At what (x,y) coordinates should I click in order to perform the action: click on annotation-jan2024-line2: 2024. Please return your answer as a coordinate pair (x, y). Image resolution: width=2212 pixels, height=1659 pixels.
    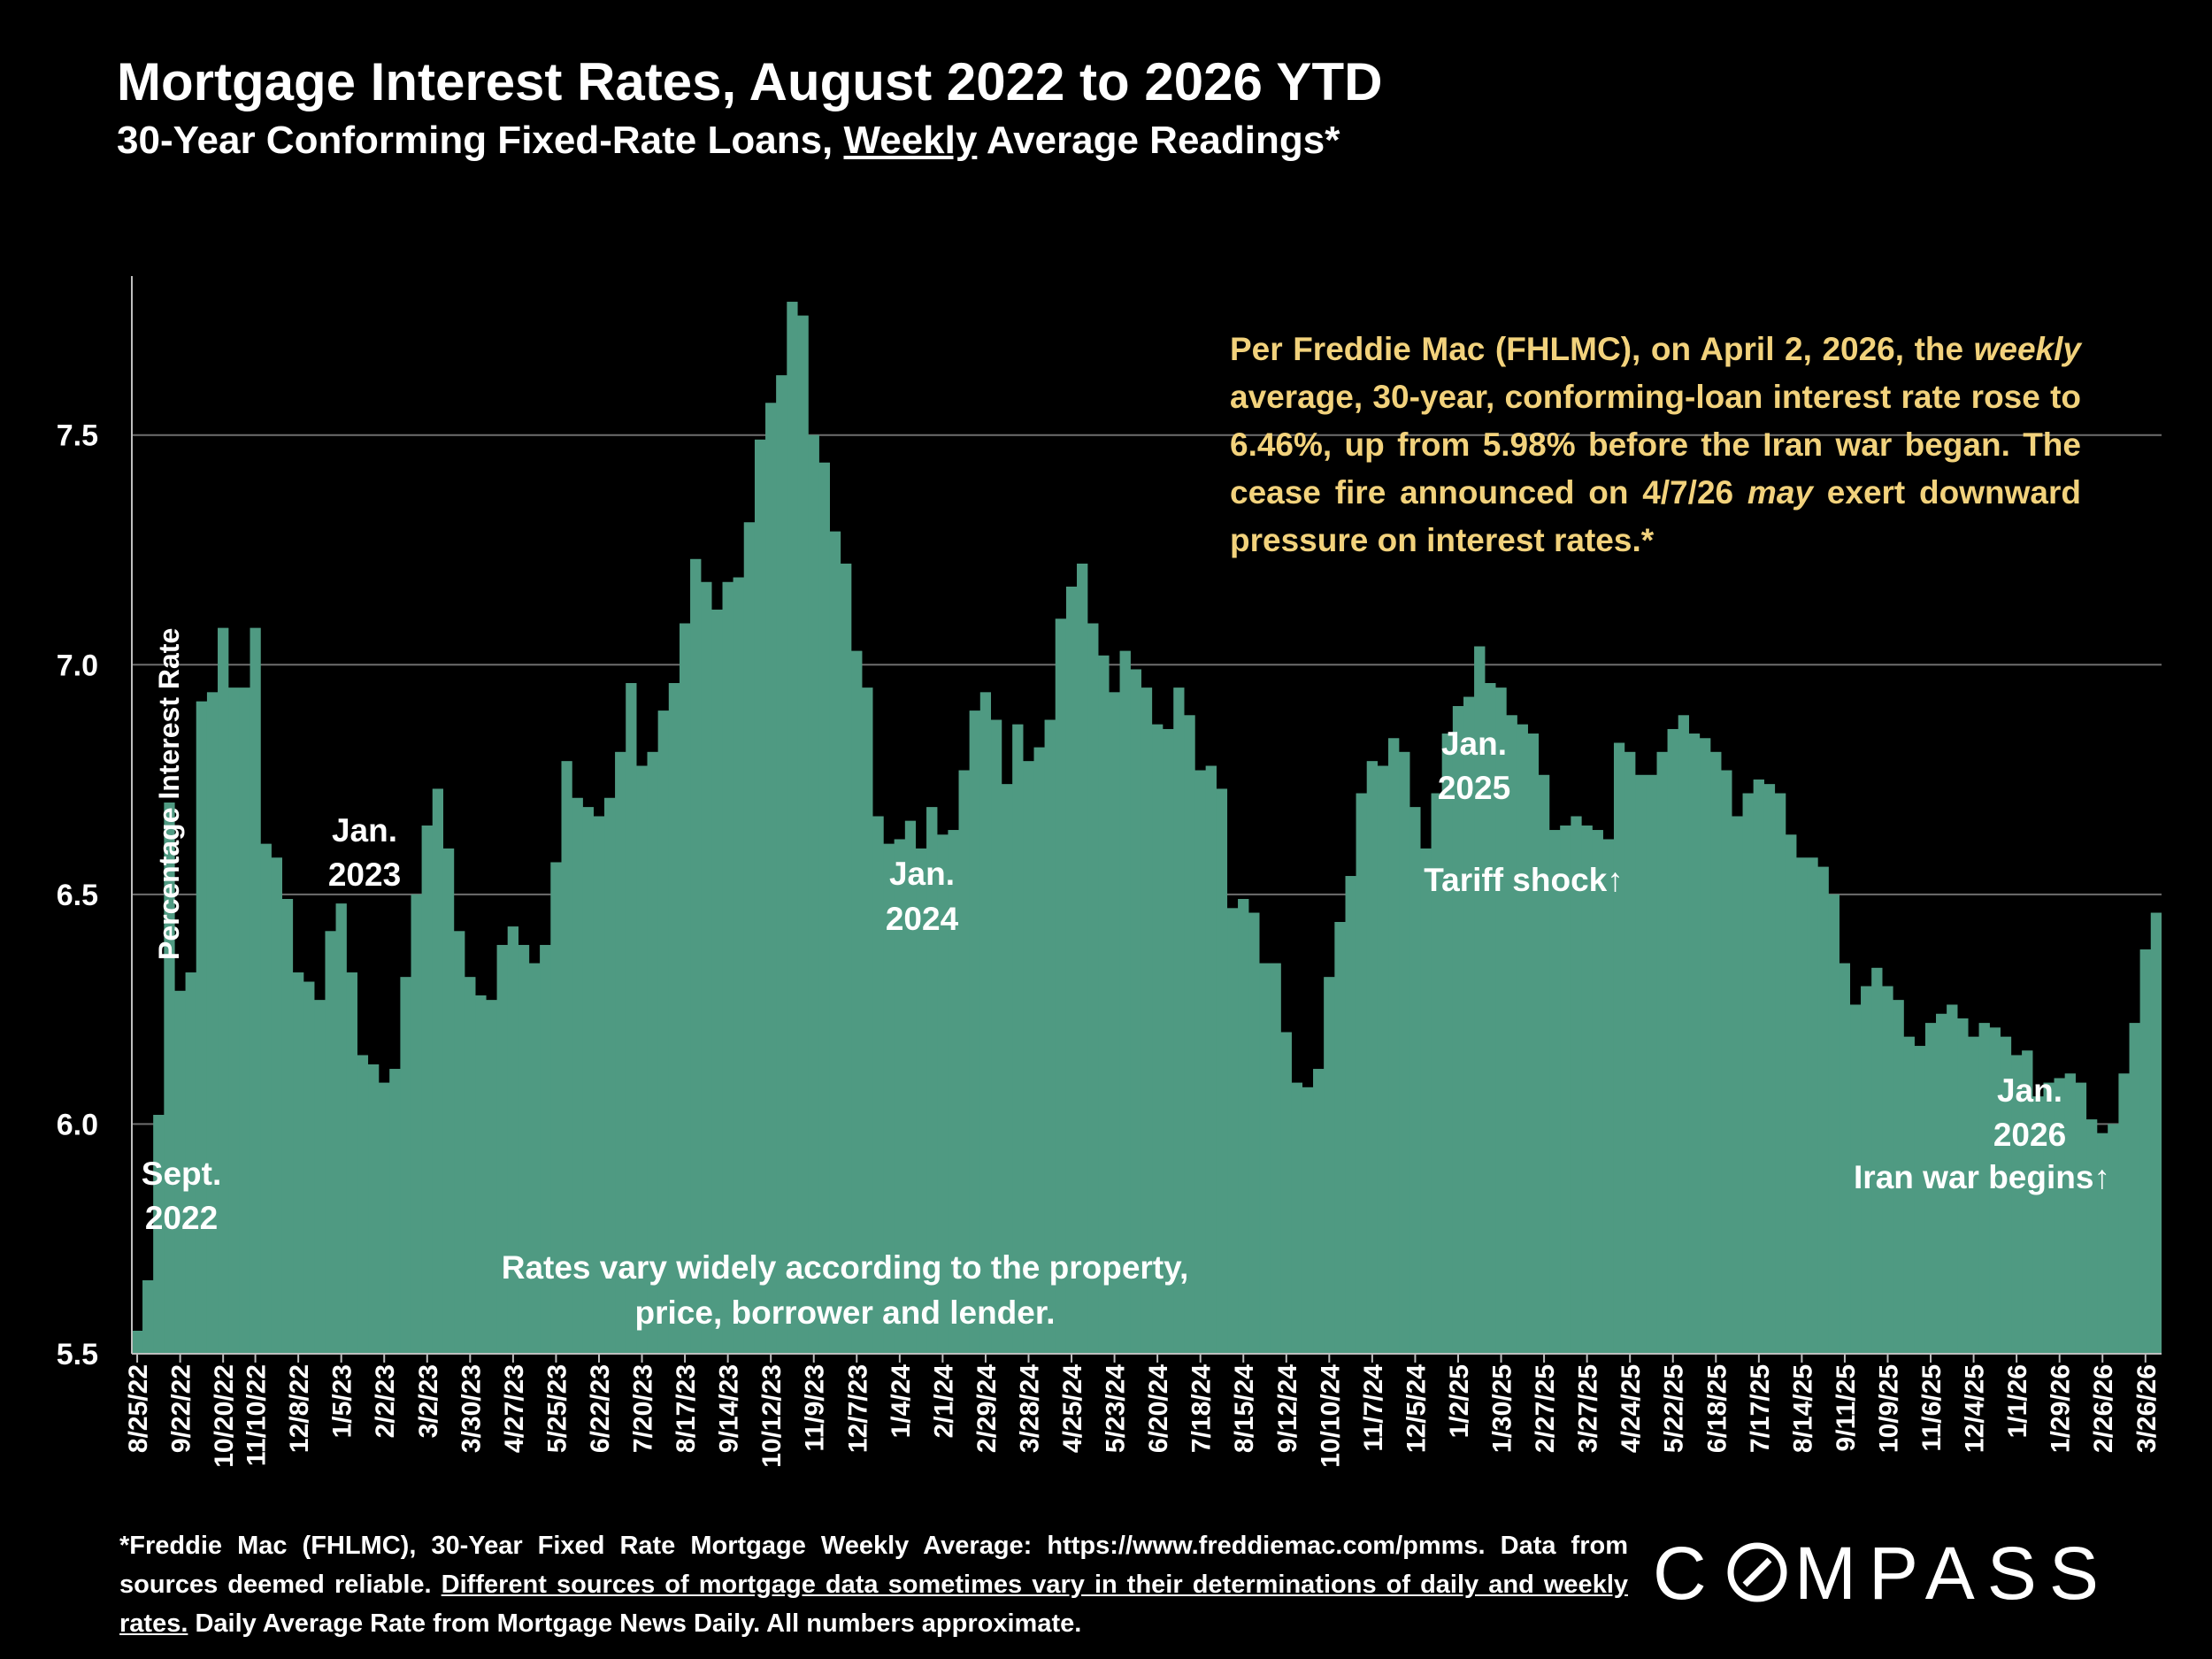
    Looking at the image, I should click on (923, 919).